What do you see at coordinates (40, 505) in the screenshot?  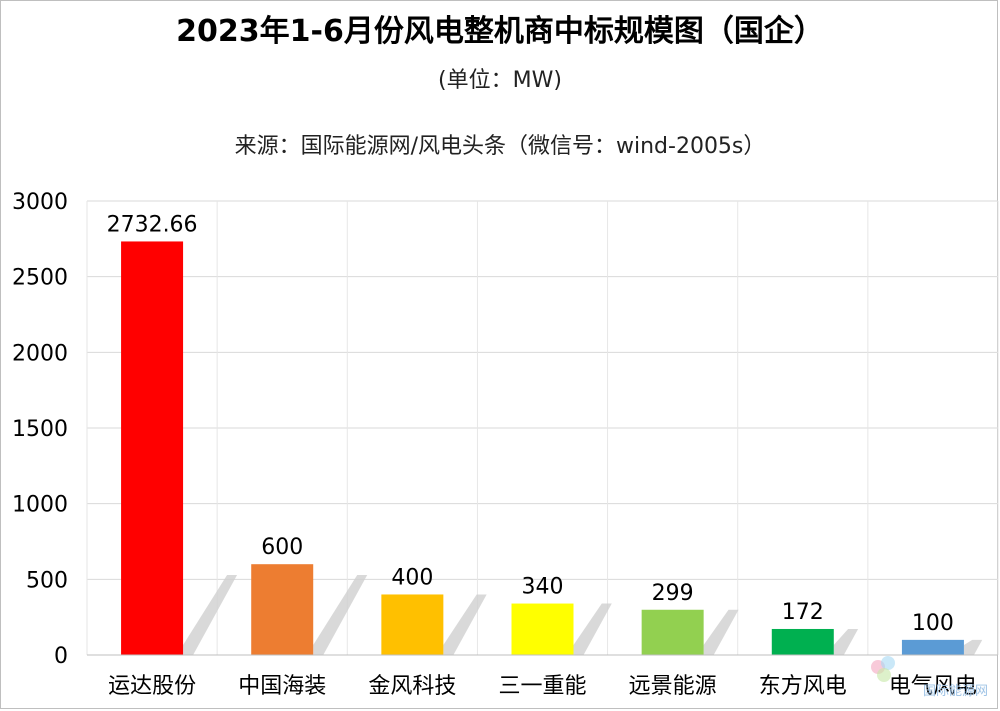 I see `y-tick-label: 1000` at bounding box center [40, 505].